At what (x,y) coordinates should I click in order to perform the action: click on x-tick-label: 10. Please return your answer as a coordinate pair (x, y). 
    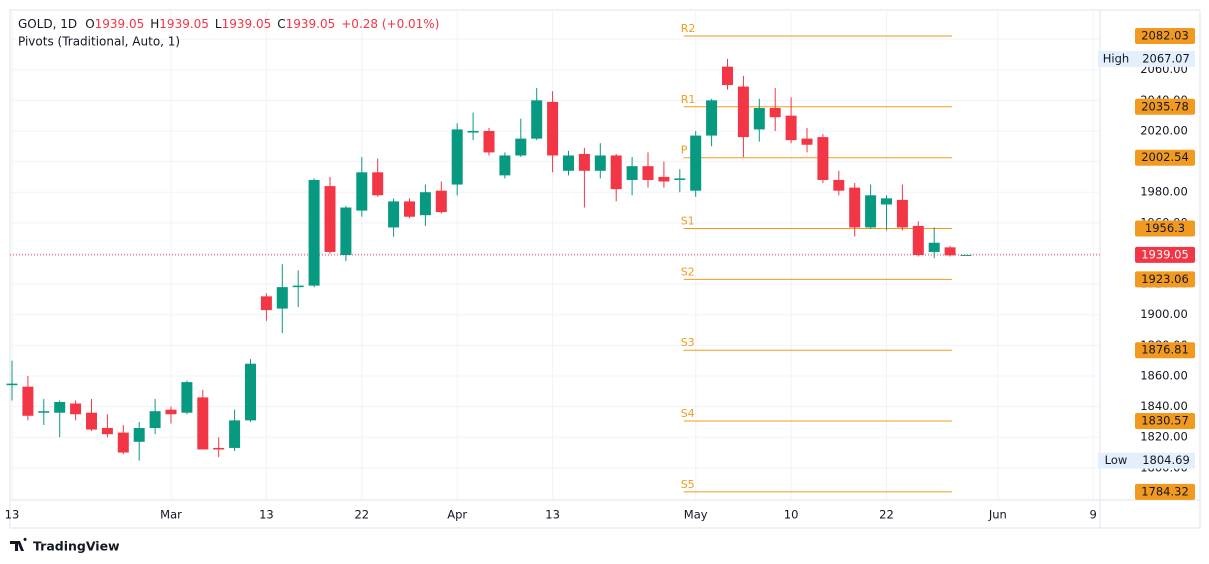
    Looking at the image, I should click on (791, 515).